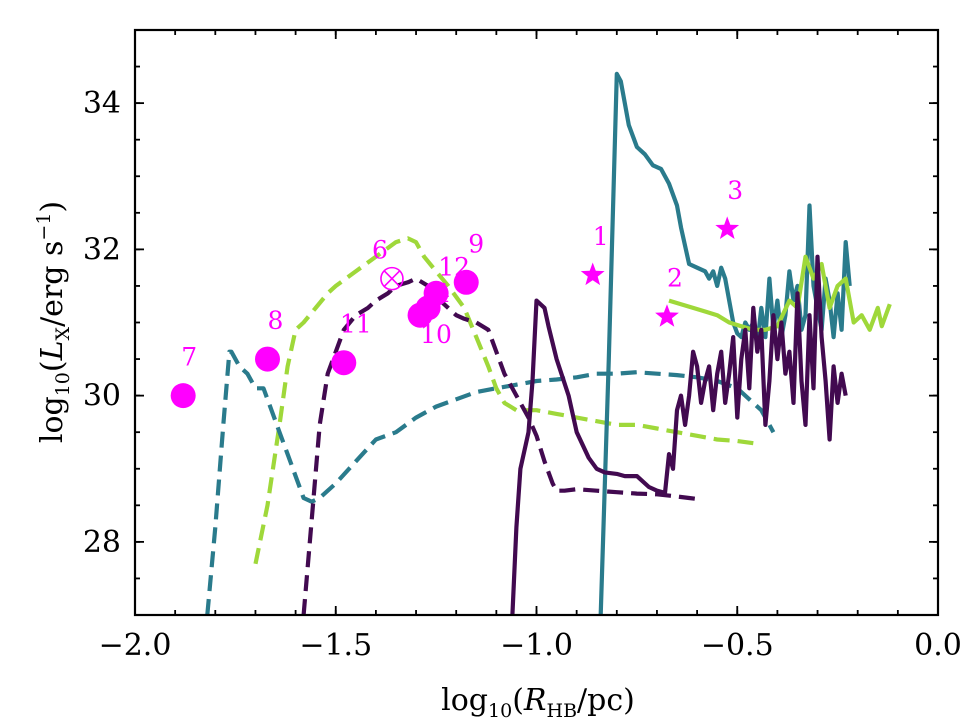 Image resolution: width=967 pixels, height=725 pixels. What do you see at coordinates (667, 315) in the screenshot?
I see `point-2-marker` at bounding box center [667, 315].